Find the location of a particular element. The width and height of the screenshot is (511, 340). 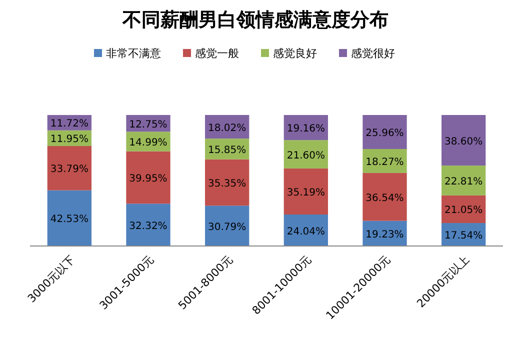

data-label: 42.53% is located at coordinates (69, 220).